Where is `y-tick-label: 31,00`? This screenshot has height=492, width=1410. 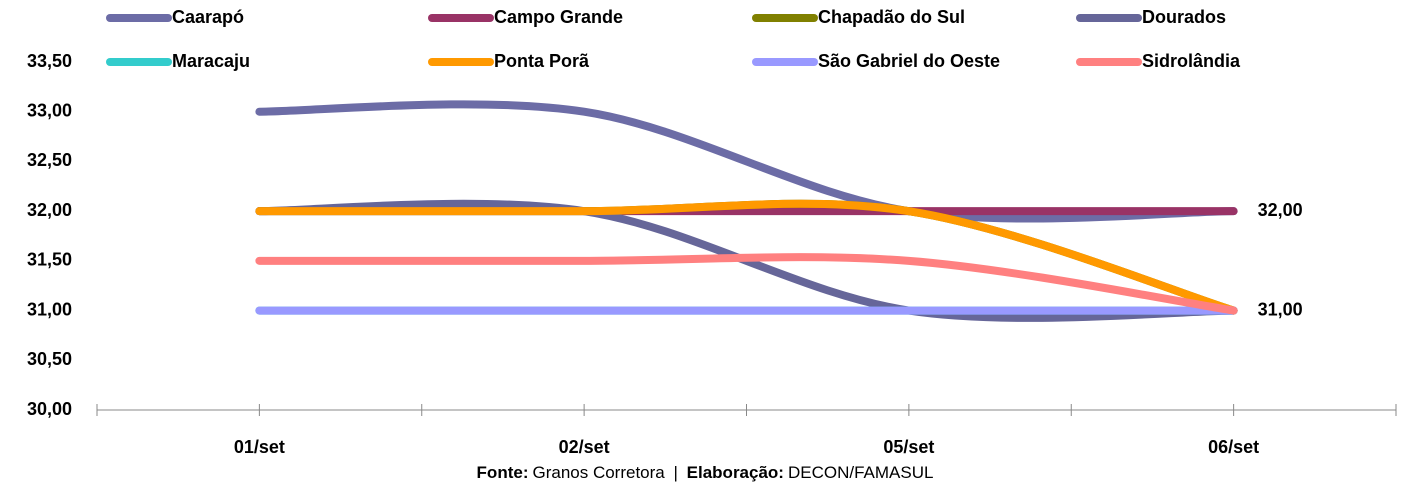
y-tick-label: 31,00 is located at coordinates (49, 309).